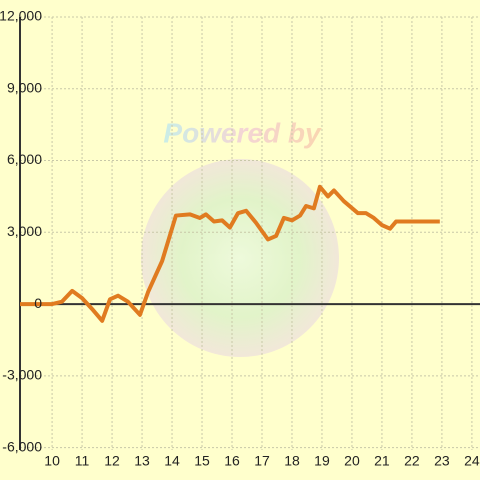 Image resolution: width=480 pixels, height=480 pixels. What do you see at coordinates (21, 16) in the screenshot?
I see `y-tick-label: 12,000` at bounding box center [21, 16].